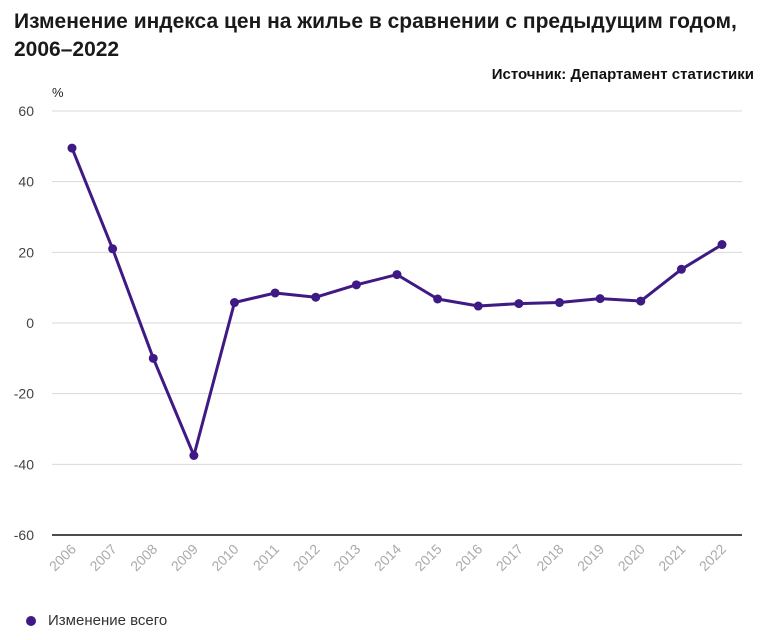  Describe the element at coordinates (622, 74) in the screenshot. I see `source-note: Источник: Департамент статистики` at that location.